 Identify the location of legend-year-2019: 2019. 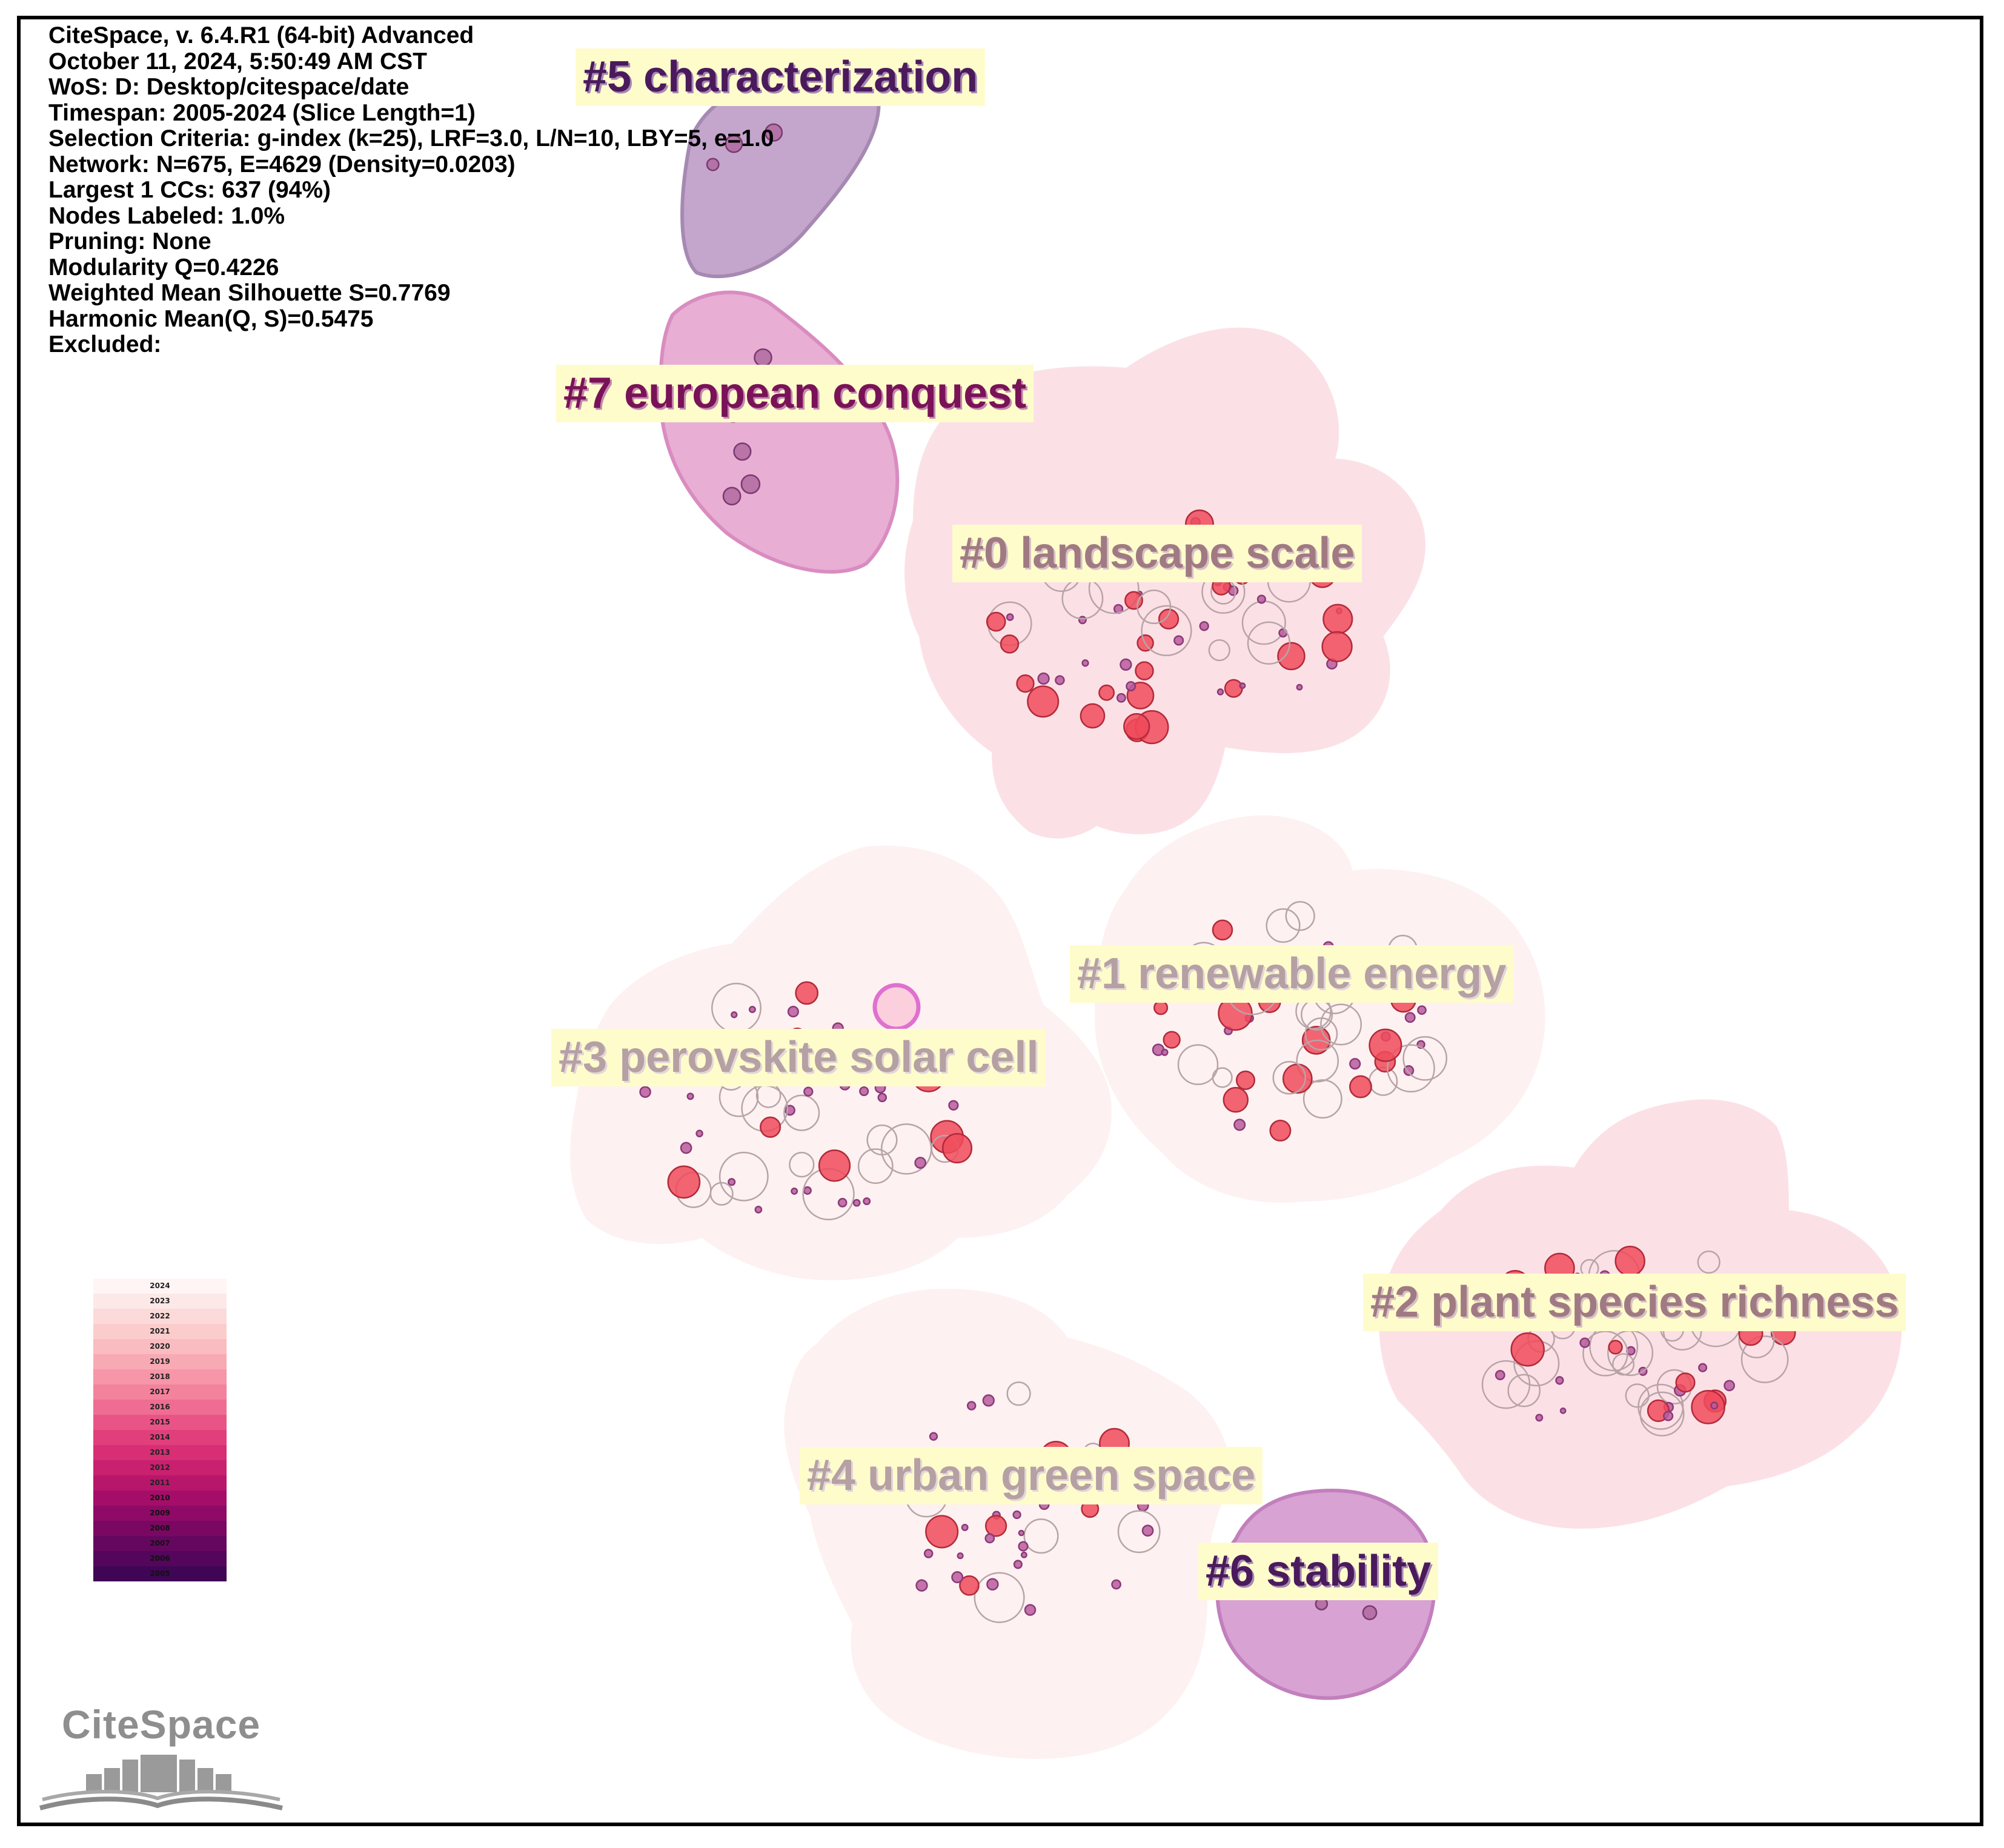
(160, 1362).